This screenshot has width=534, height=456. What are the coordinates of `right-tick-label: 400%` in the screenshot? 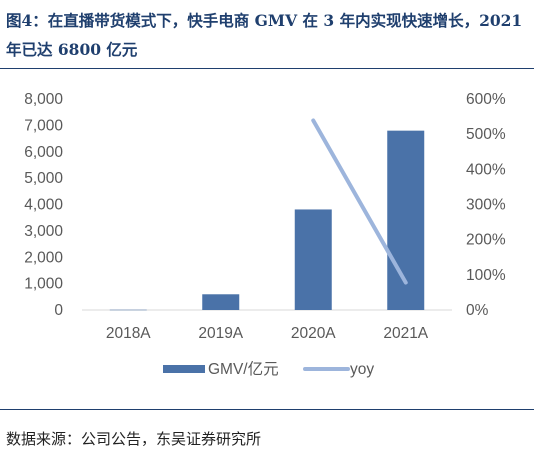 It's located at (486, 169).